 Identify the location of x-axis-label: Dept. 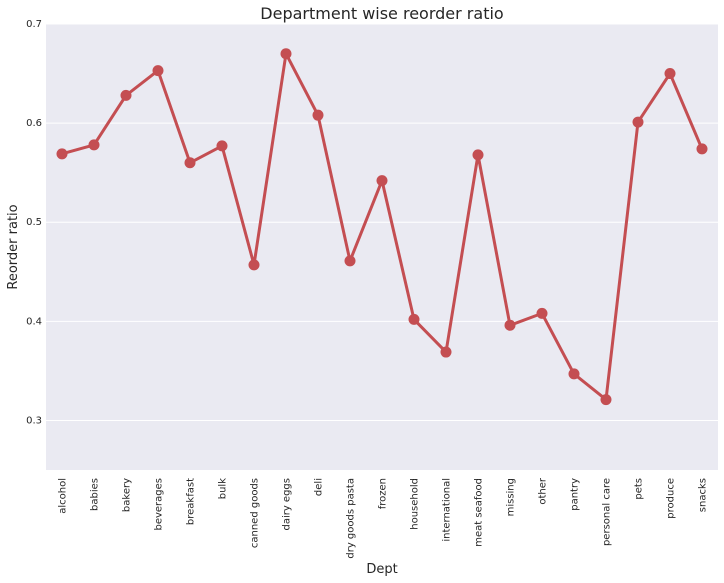
(381, 569).